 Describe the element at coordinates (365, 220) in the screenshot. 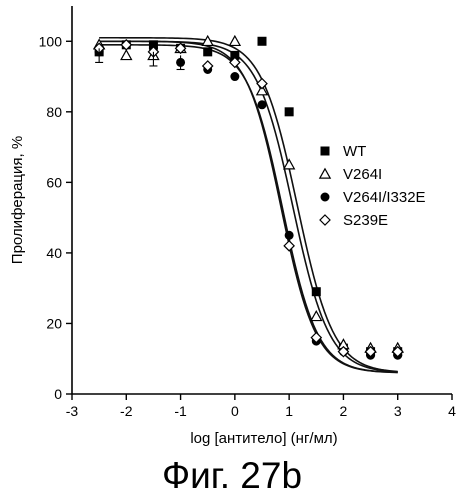

I see `legend-label: S239E` at that location.